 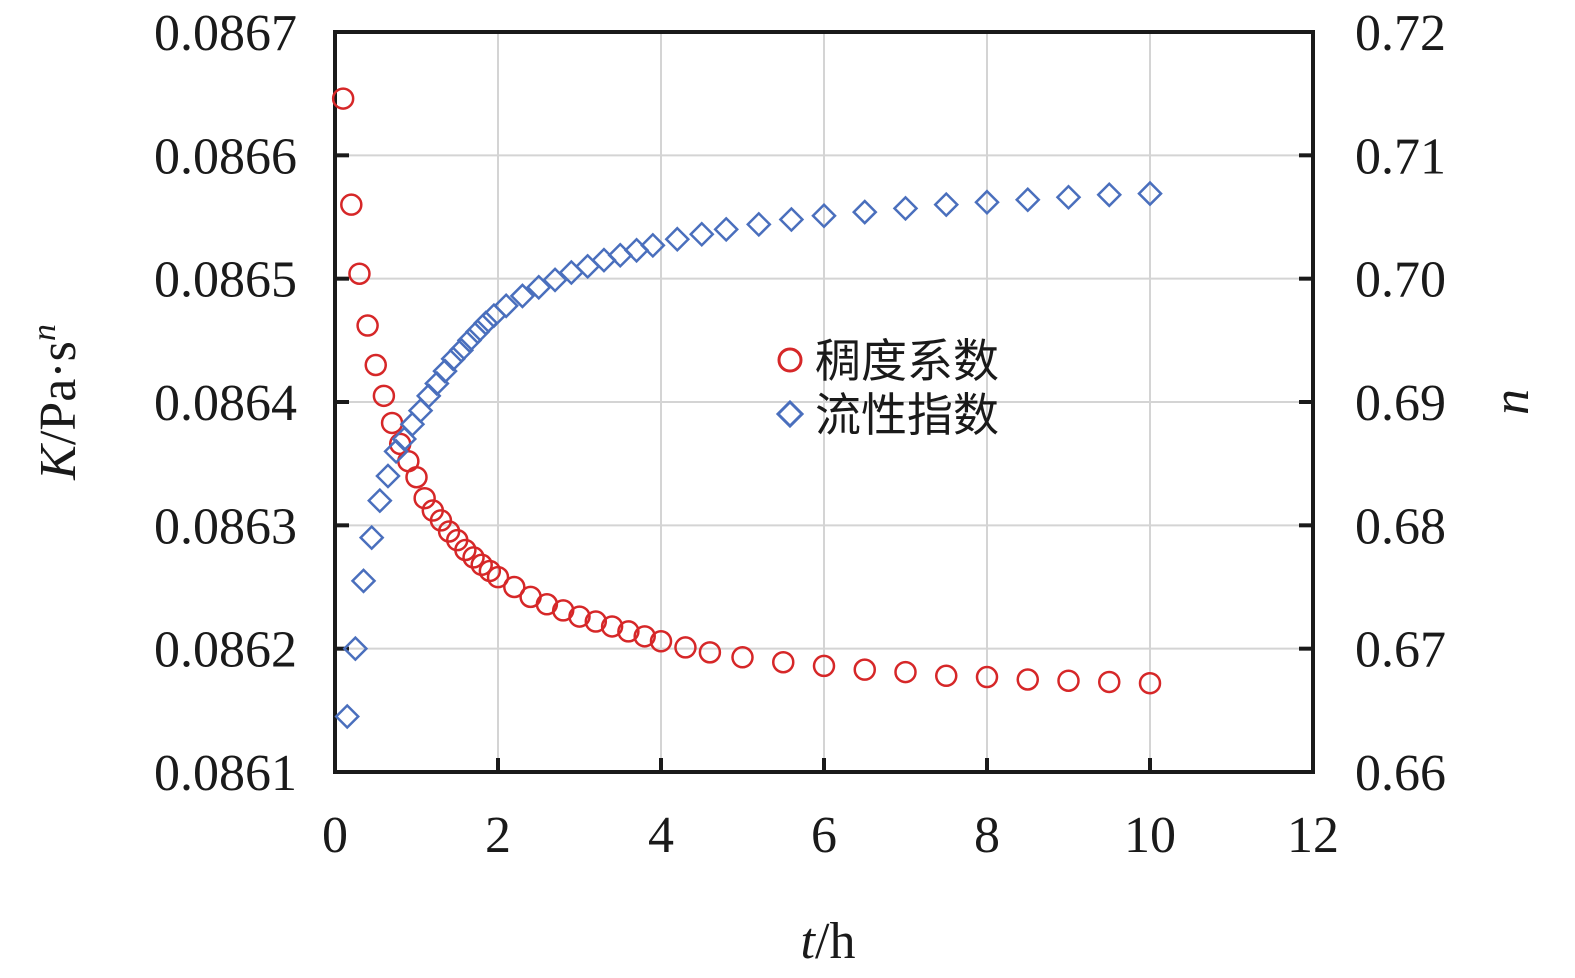 What do you see at coordinates (1150, 835) in the screenshot?
I see `x-tick-label: 10` at bounding box center [1150, 835].